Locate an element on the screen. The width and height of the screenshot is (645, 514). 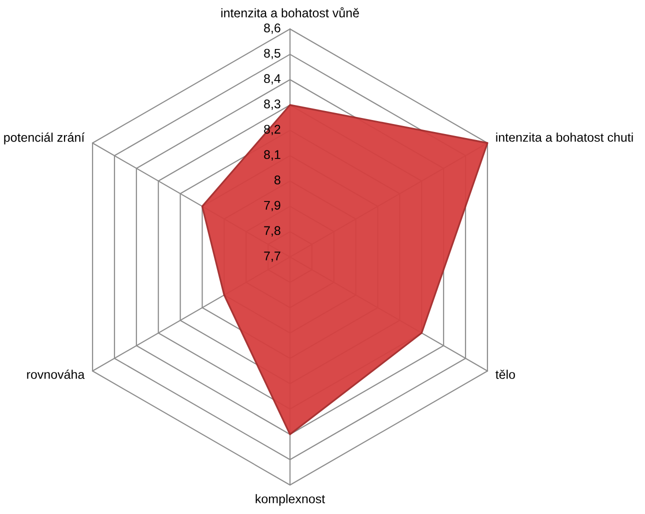
spoke-label: intenzita a bohatost chuti is located at coordinates (564, 137).